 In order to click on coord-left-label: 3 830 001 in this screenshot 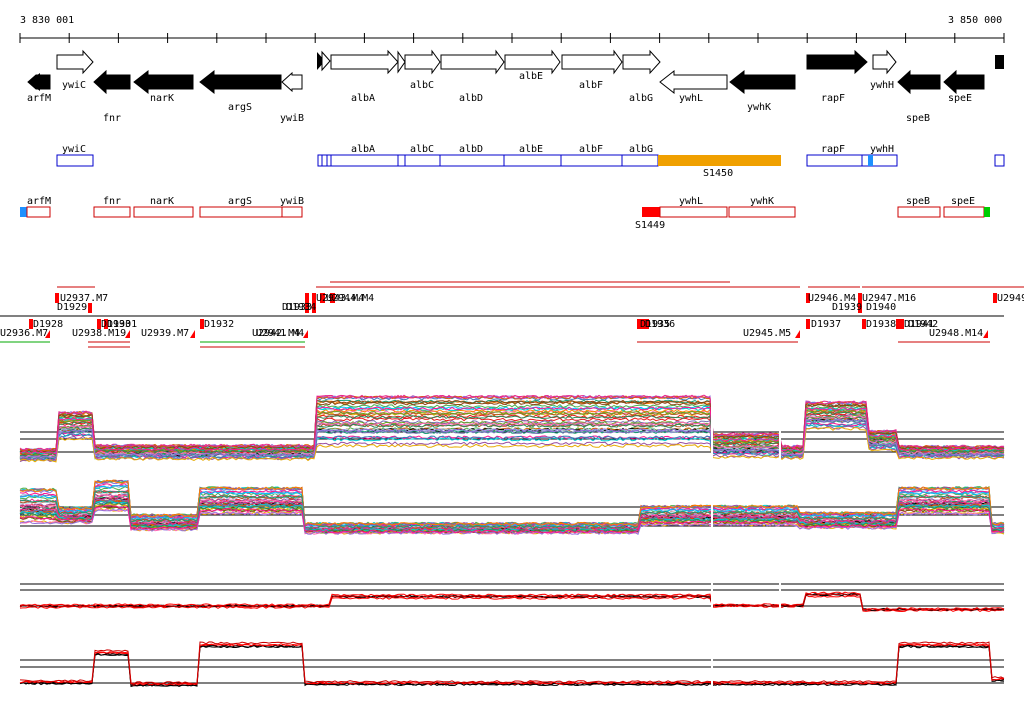, I will do `click(47, 20)`.